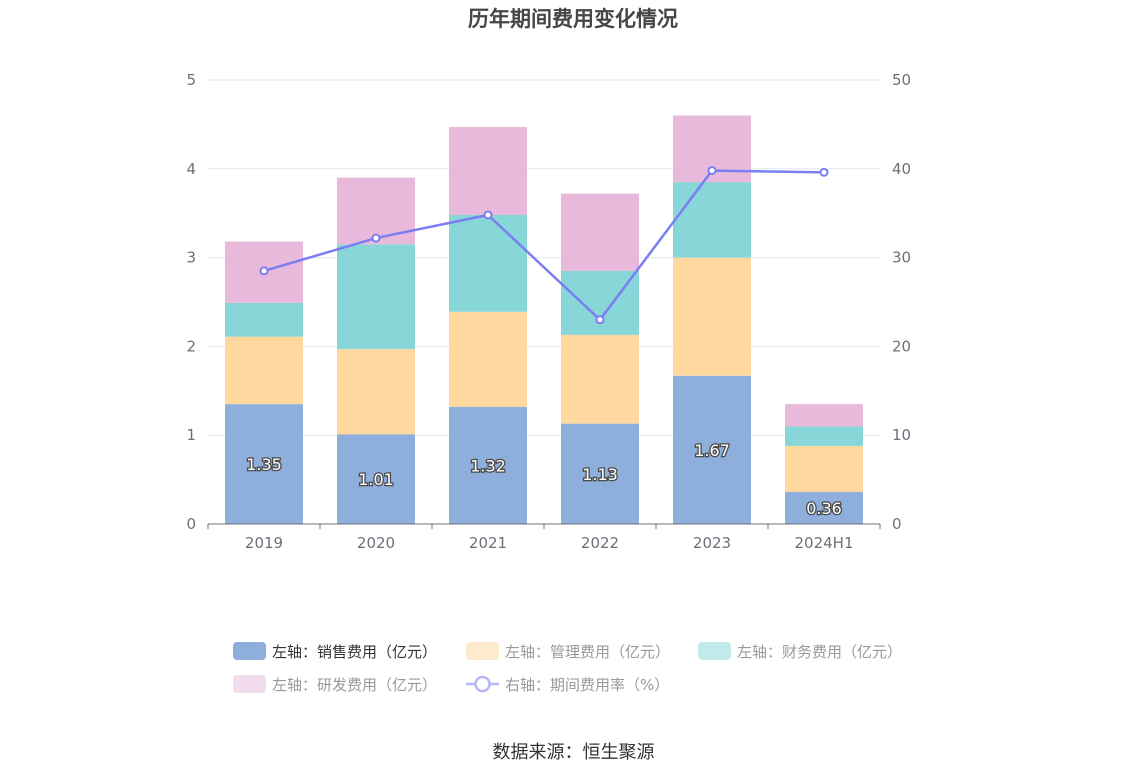 The image size is (1147, 776). Describe the element at coordinates (587, 652) in the screenshot. I see `legend-label: 左轴：管理费用（亿元）` at that location.